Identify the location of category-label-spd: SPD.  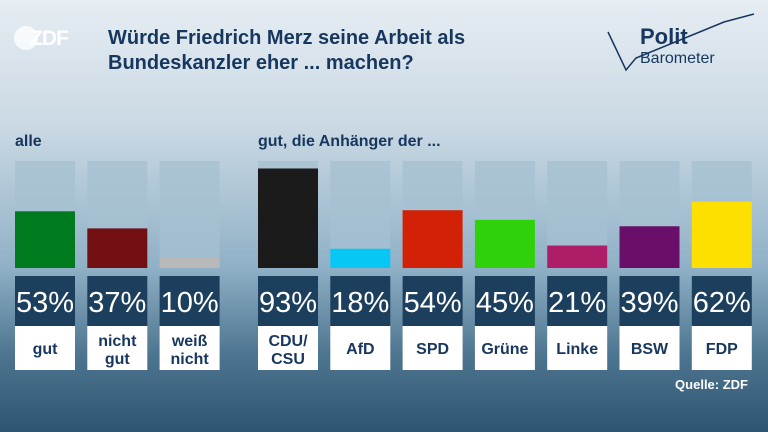
(432, 349).